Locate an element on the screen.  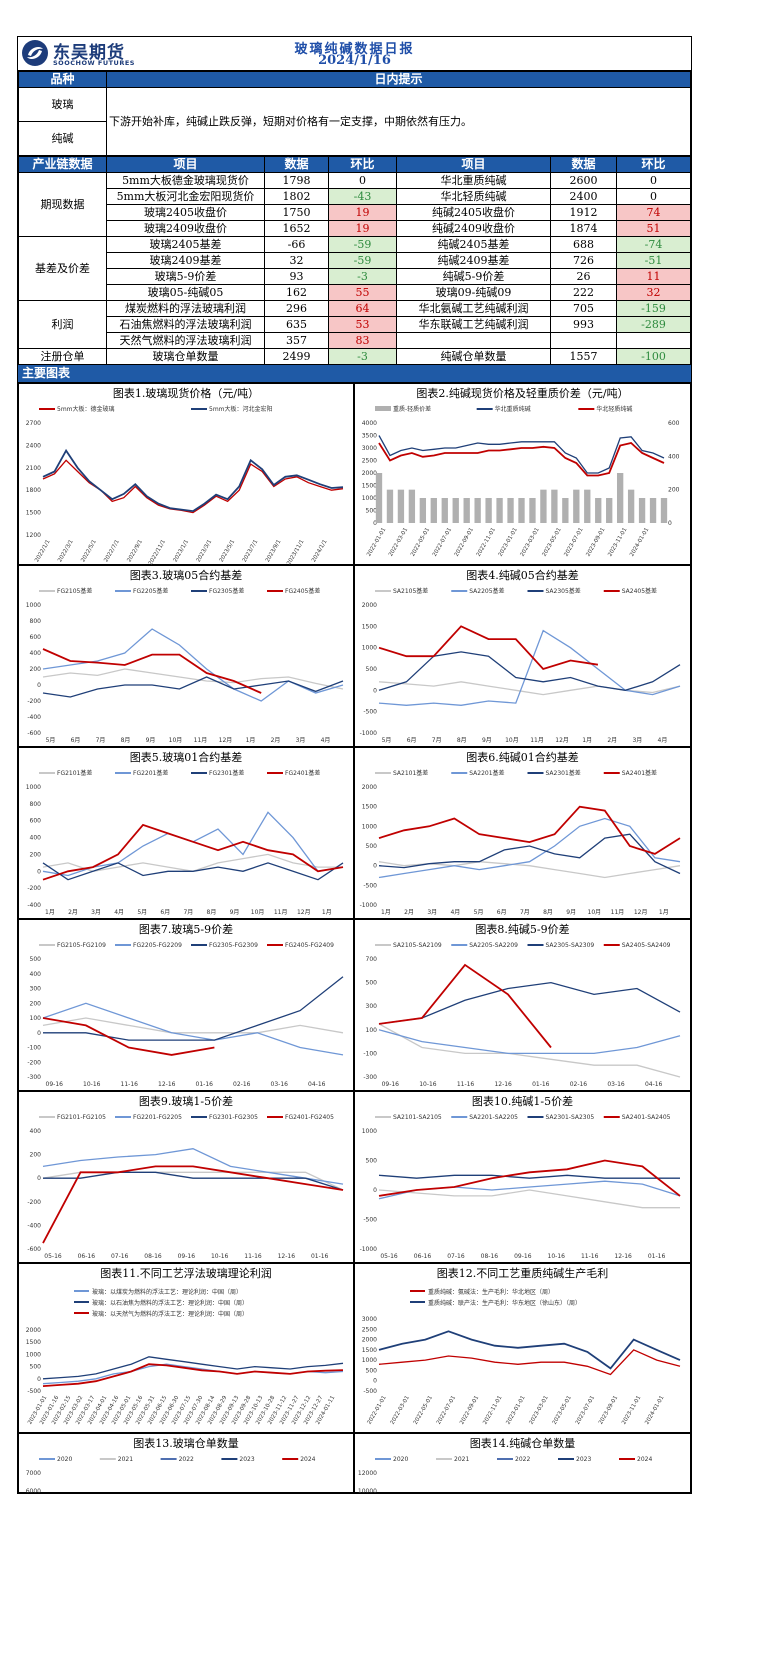
legend-label: 重质纯碱：联产法：生产毛利：华东地区（徐山东）（周） is located at coordinates (504, 1303).